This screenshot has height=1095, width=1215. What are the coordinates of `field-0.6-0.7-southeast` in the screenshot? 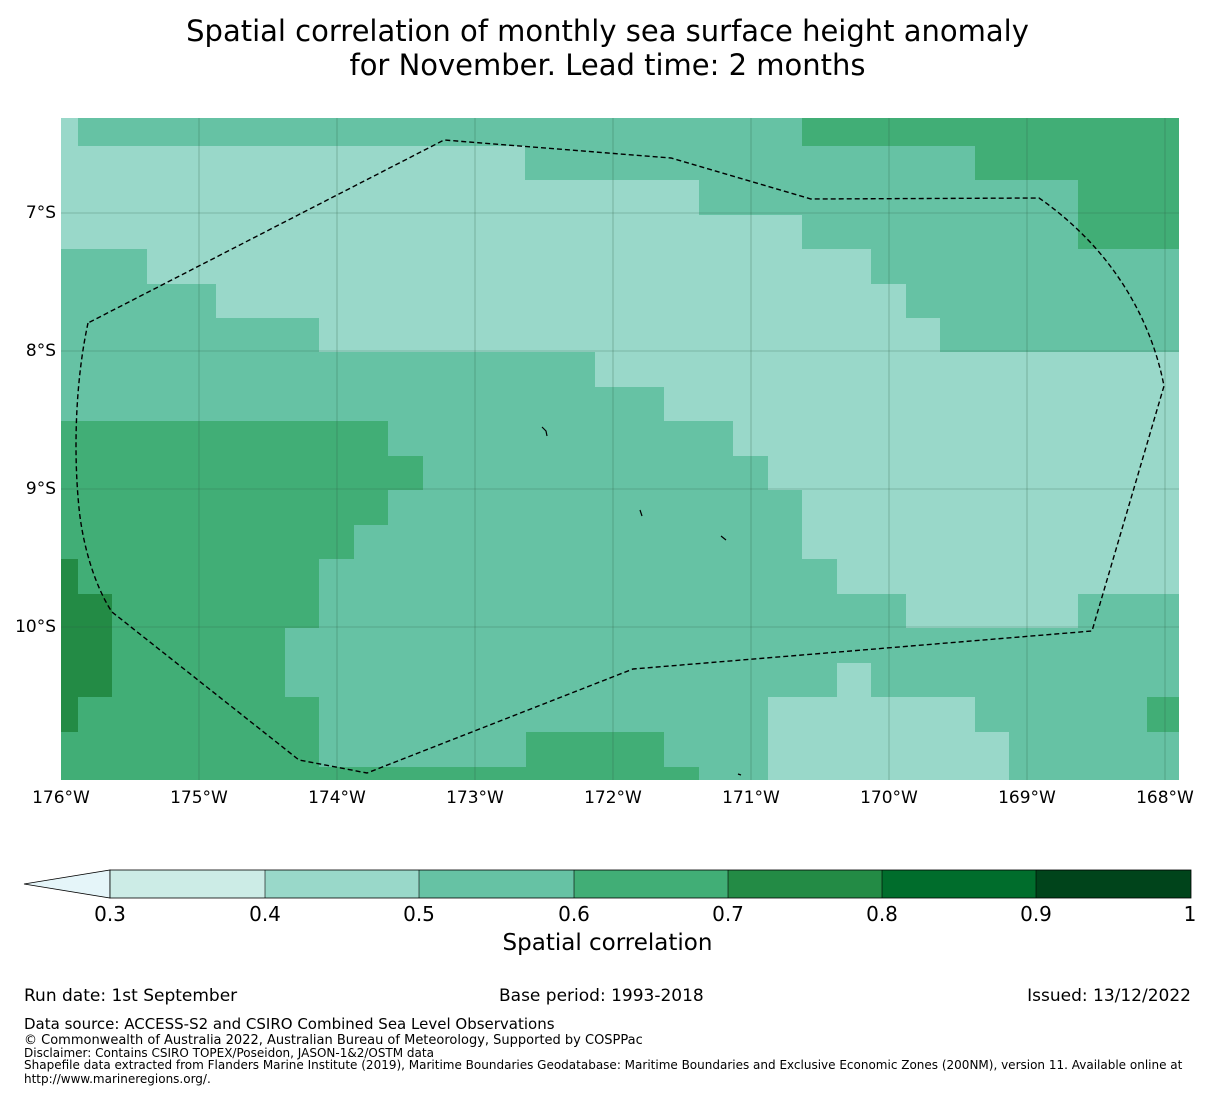 It's located at (1163, 714).